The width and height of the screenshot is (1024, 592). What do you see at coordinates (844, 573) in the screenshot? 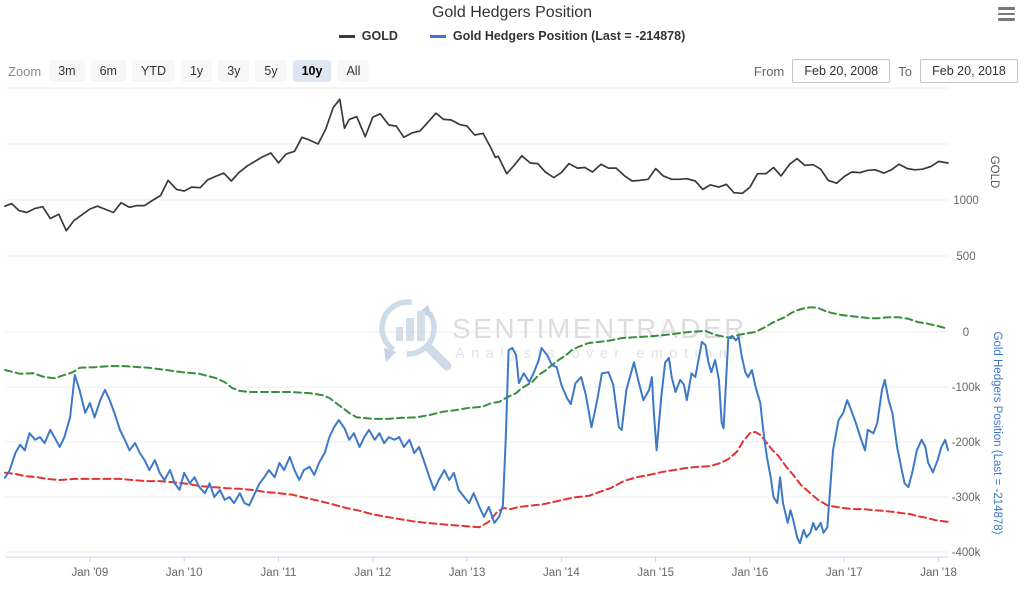
I see `x-tick-label: Jan '17` at bounding box center [844, 573].